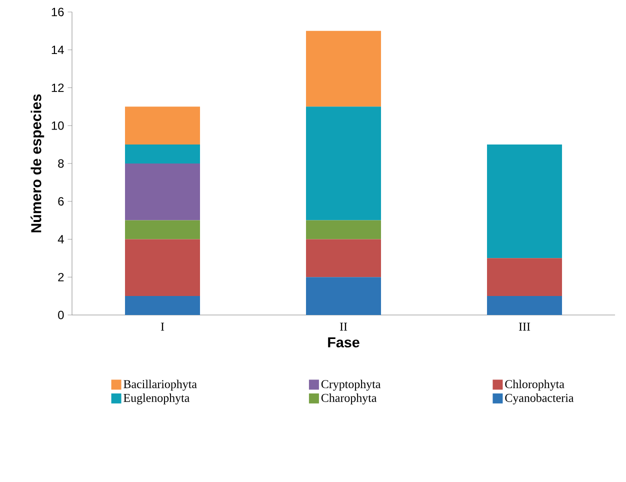  I want to click on y-tick-label: 0, so click(61, 315).